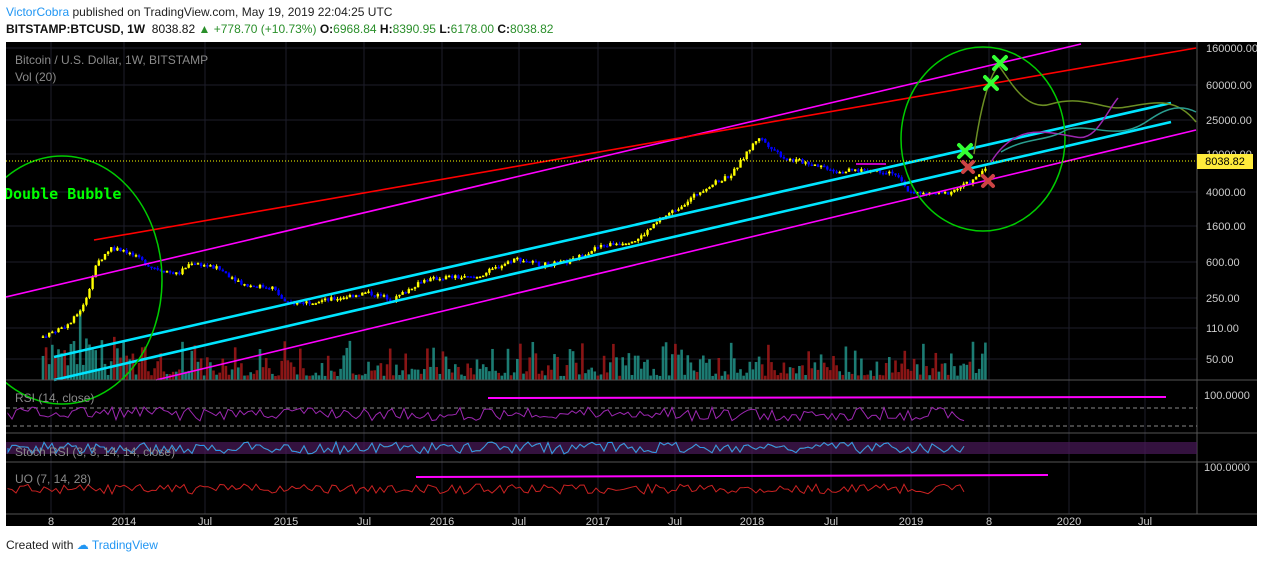 The height and width of the screenshot is (563, 1273). Describe the element at coordinates (968, 167) in the screenshot. I see `red-x-marker` at that location.